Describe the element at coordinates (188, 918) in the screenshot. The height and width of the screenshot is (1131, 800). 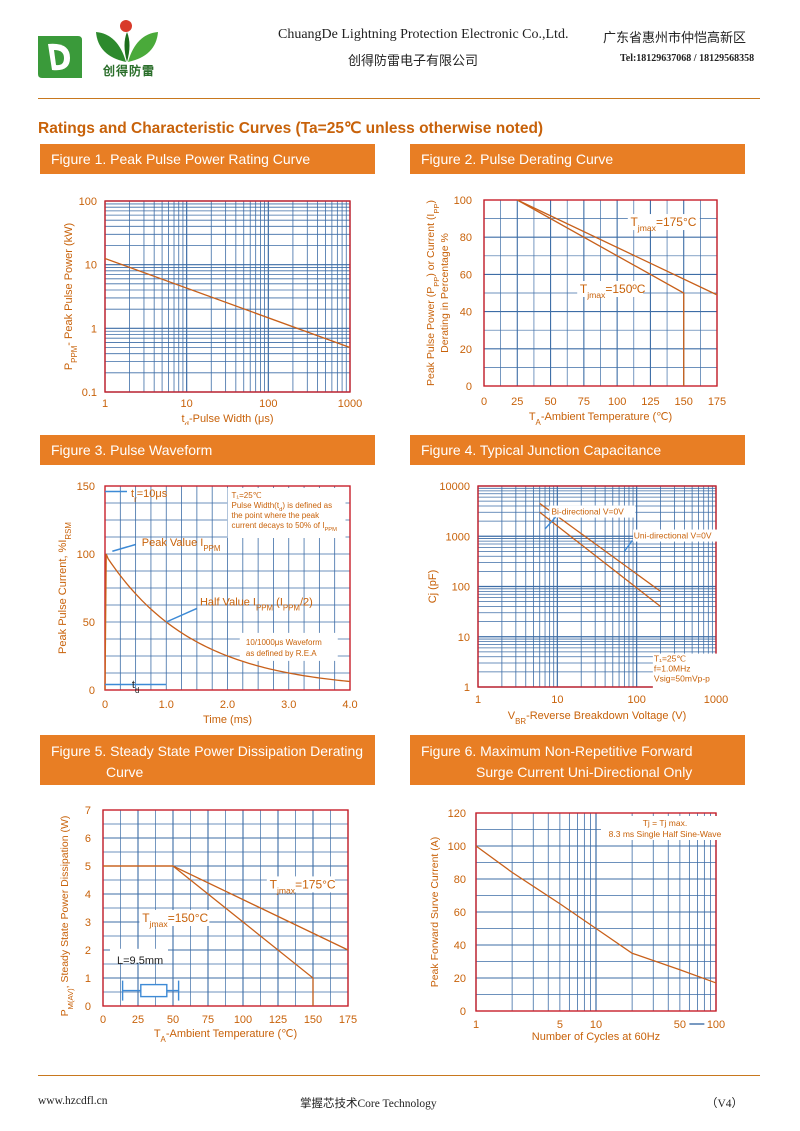
I see `annotation-tjmax-150-part: =150°C` at that location.